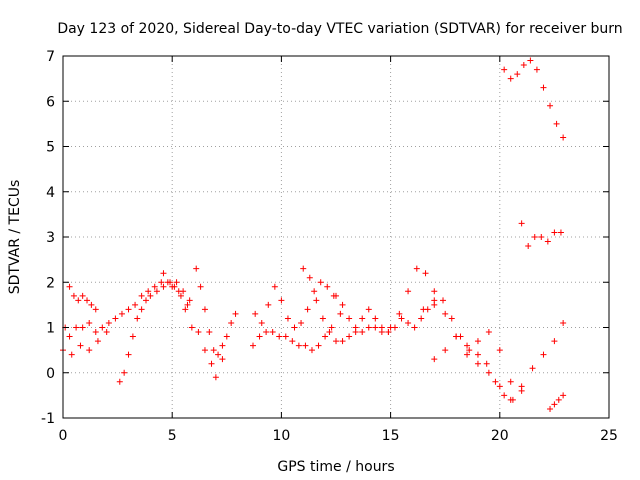 The image size is (640, 480). Describe the element at coordinates (48, 419) in the screenshot. I see `y-tick-label: -1` at that location.